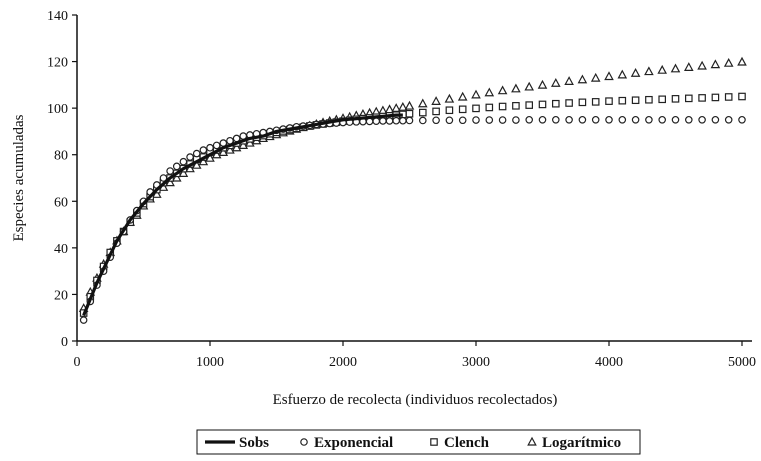 The image size is (761, 461). Describe the element at coordinates (77, 362) in the screenshot. I see `x-tick-label: 0` at that location.